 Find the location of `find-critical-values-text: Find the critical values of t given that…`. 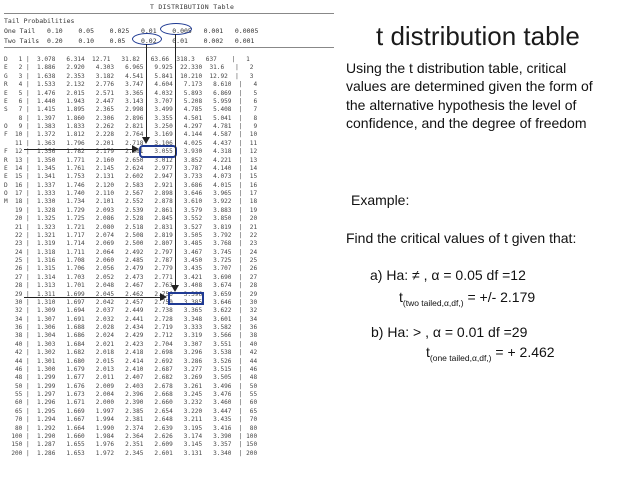

find-critical-values-text: Find the critical values of t given that… is located at coordinates (461, 238).